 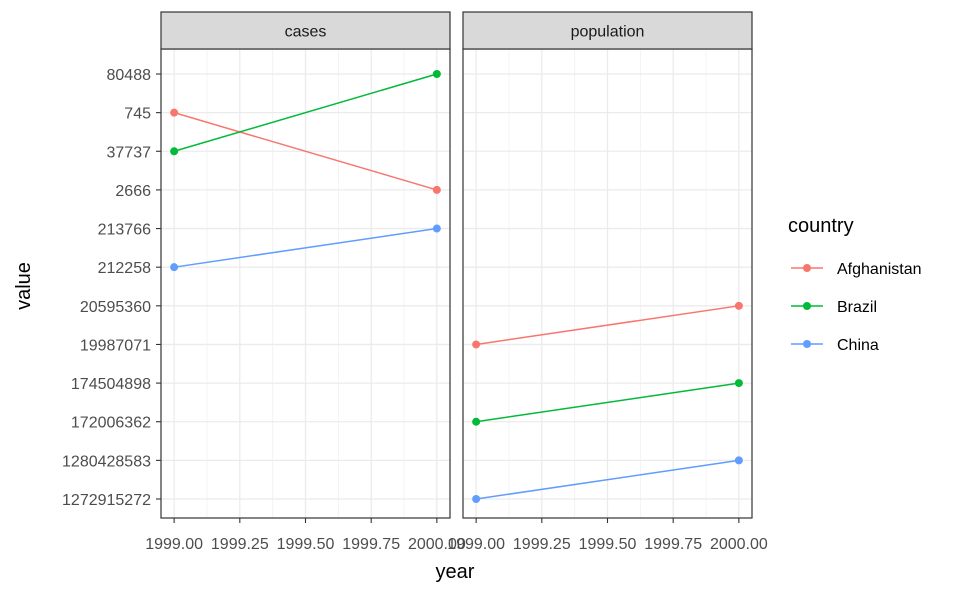 I want to click on y-tick-label: 1272915272, so click(x=106, y=500).